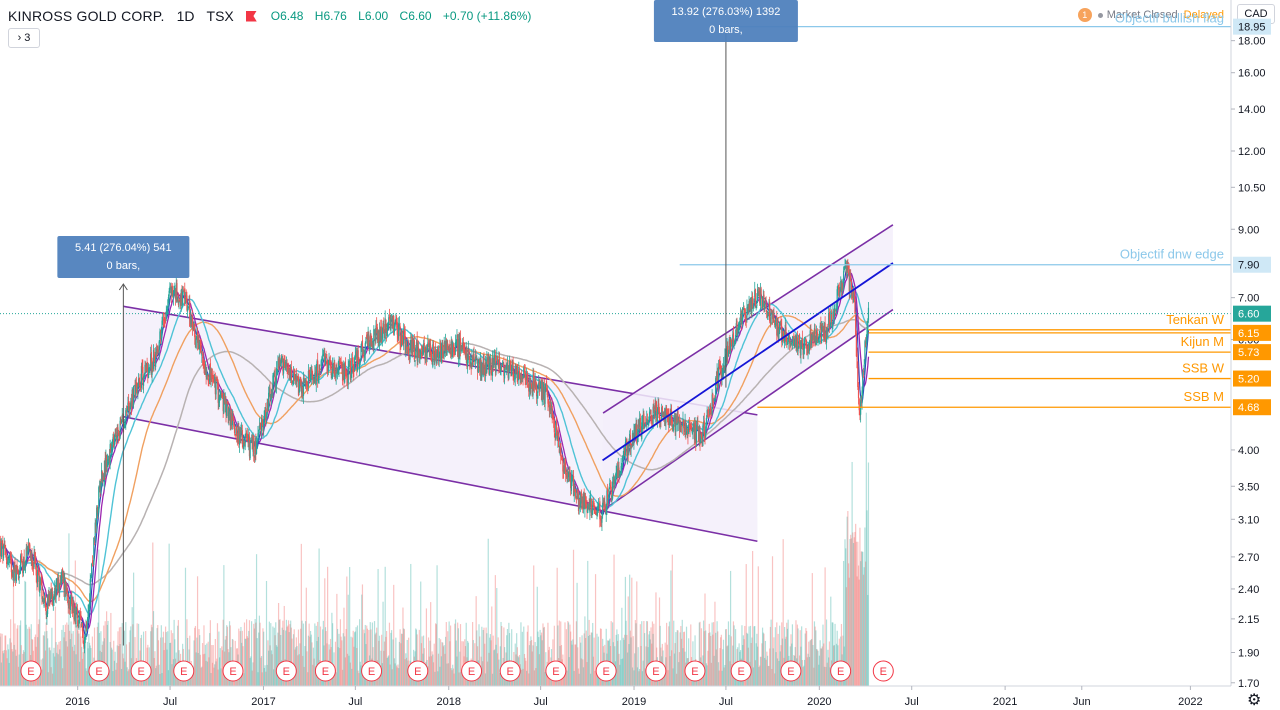  Describe the element at coordinates (605, 672) in the screenshot. I see `earnings-marker-label: E` at that location.